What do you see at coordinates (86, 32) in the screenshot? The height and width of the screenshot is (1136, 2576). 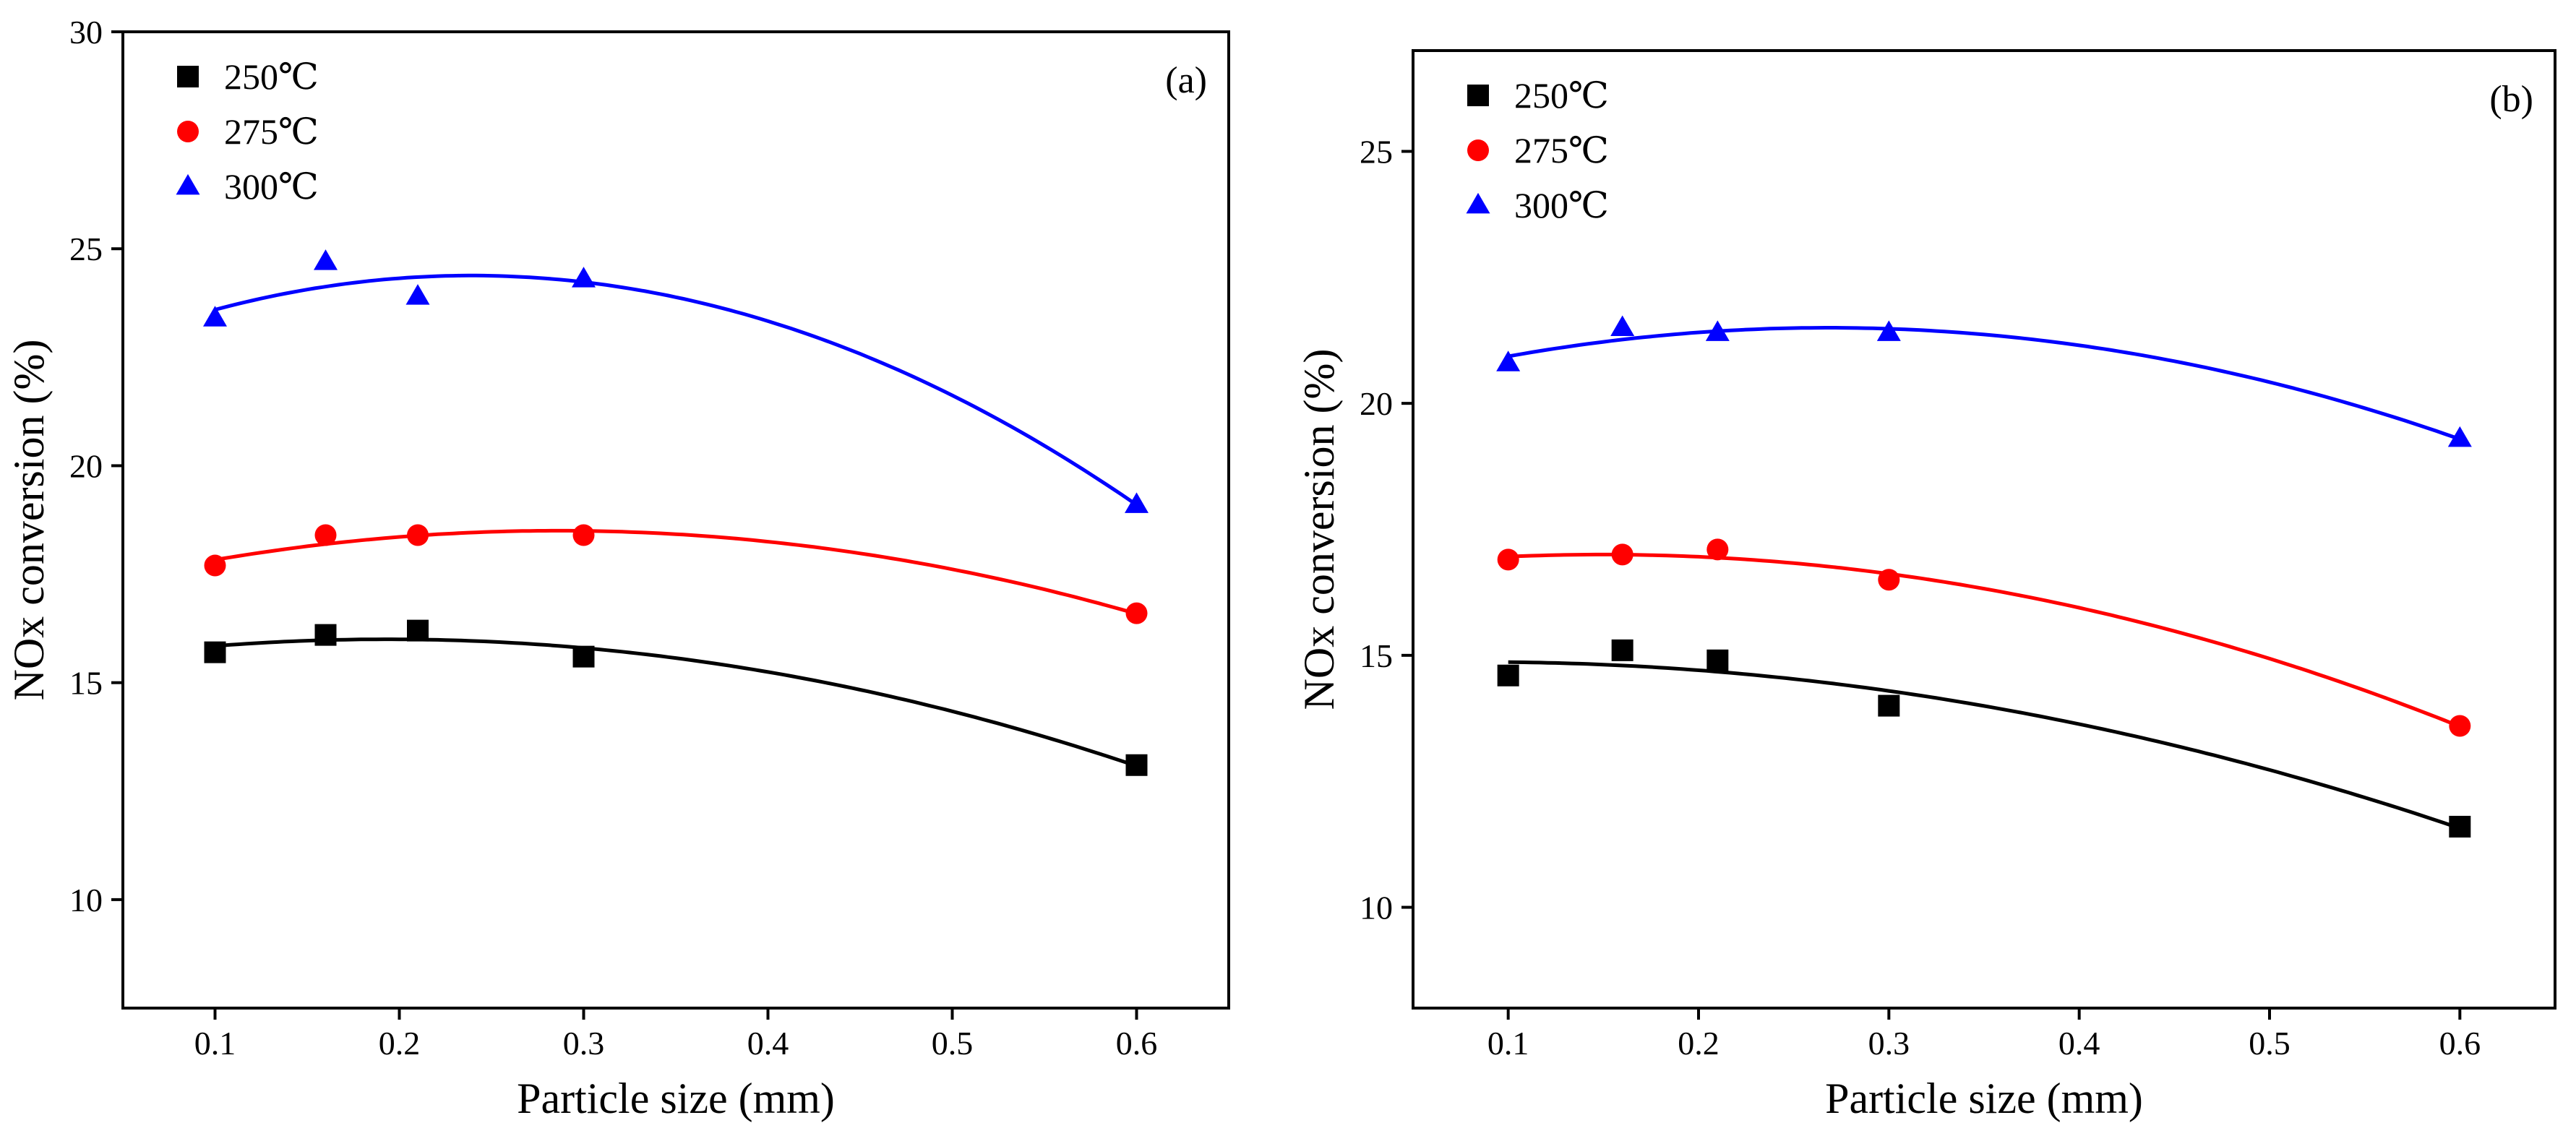 I see `y-tick-label: 30` at bounding box center [86, 32].